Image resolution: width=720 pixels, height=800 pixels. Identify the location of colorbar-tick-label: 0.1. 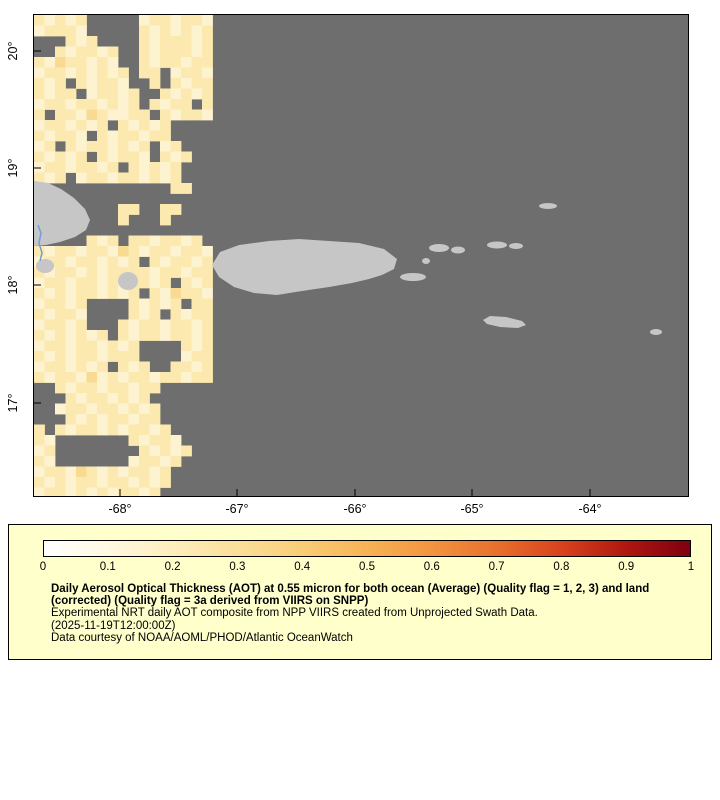
(107, 567).